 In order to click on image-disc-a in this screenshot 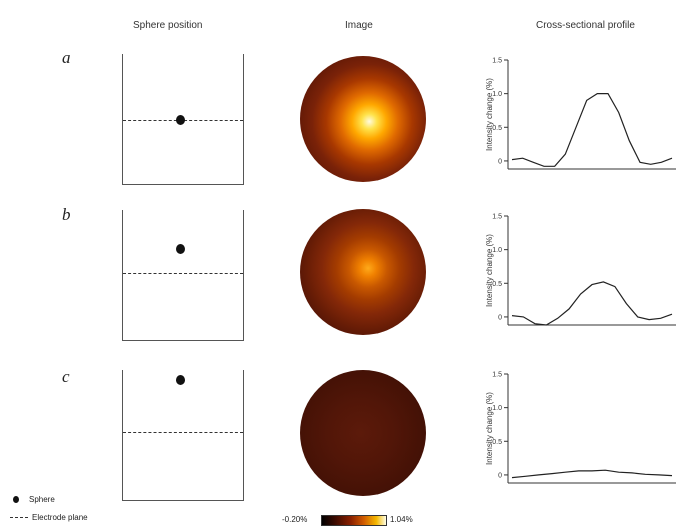, I will do `click(363, 119)`.